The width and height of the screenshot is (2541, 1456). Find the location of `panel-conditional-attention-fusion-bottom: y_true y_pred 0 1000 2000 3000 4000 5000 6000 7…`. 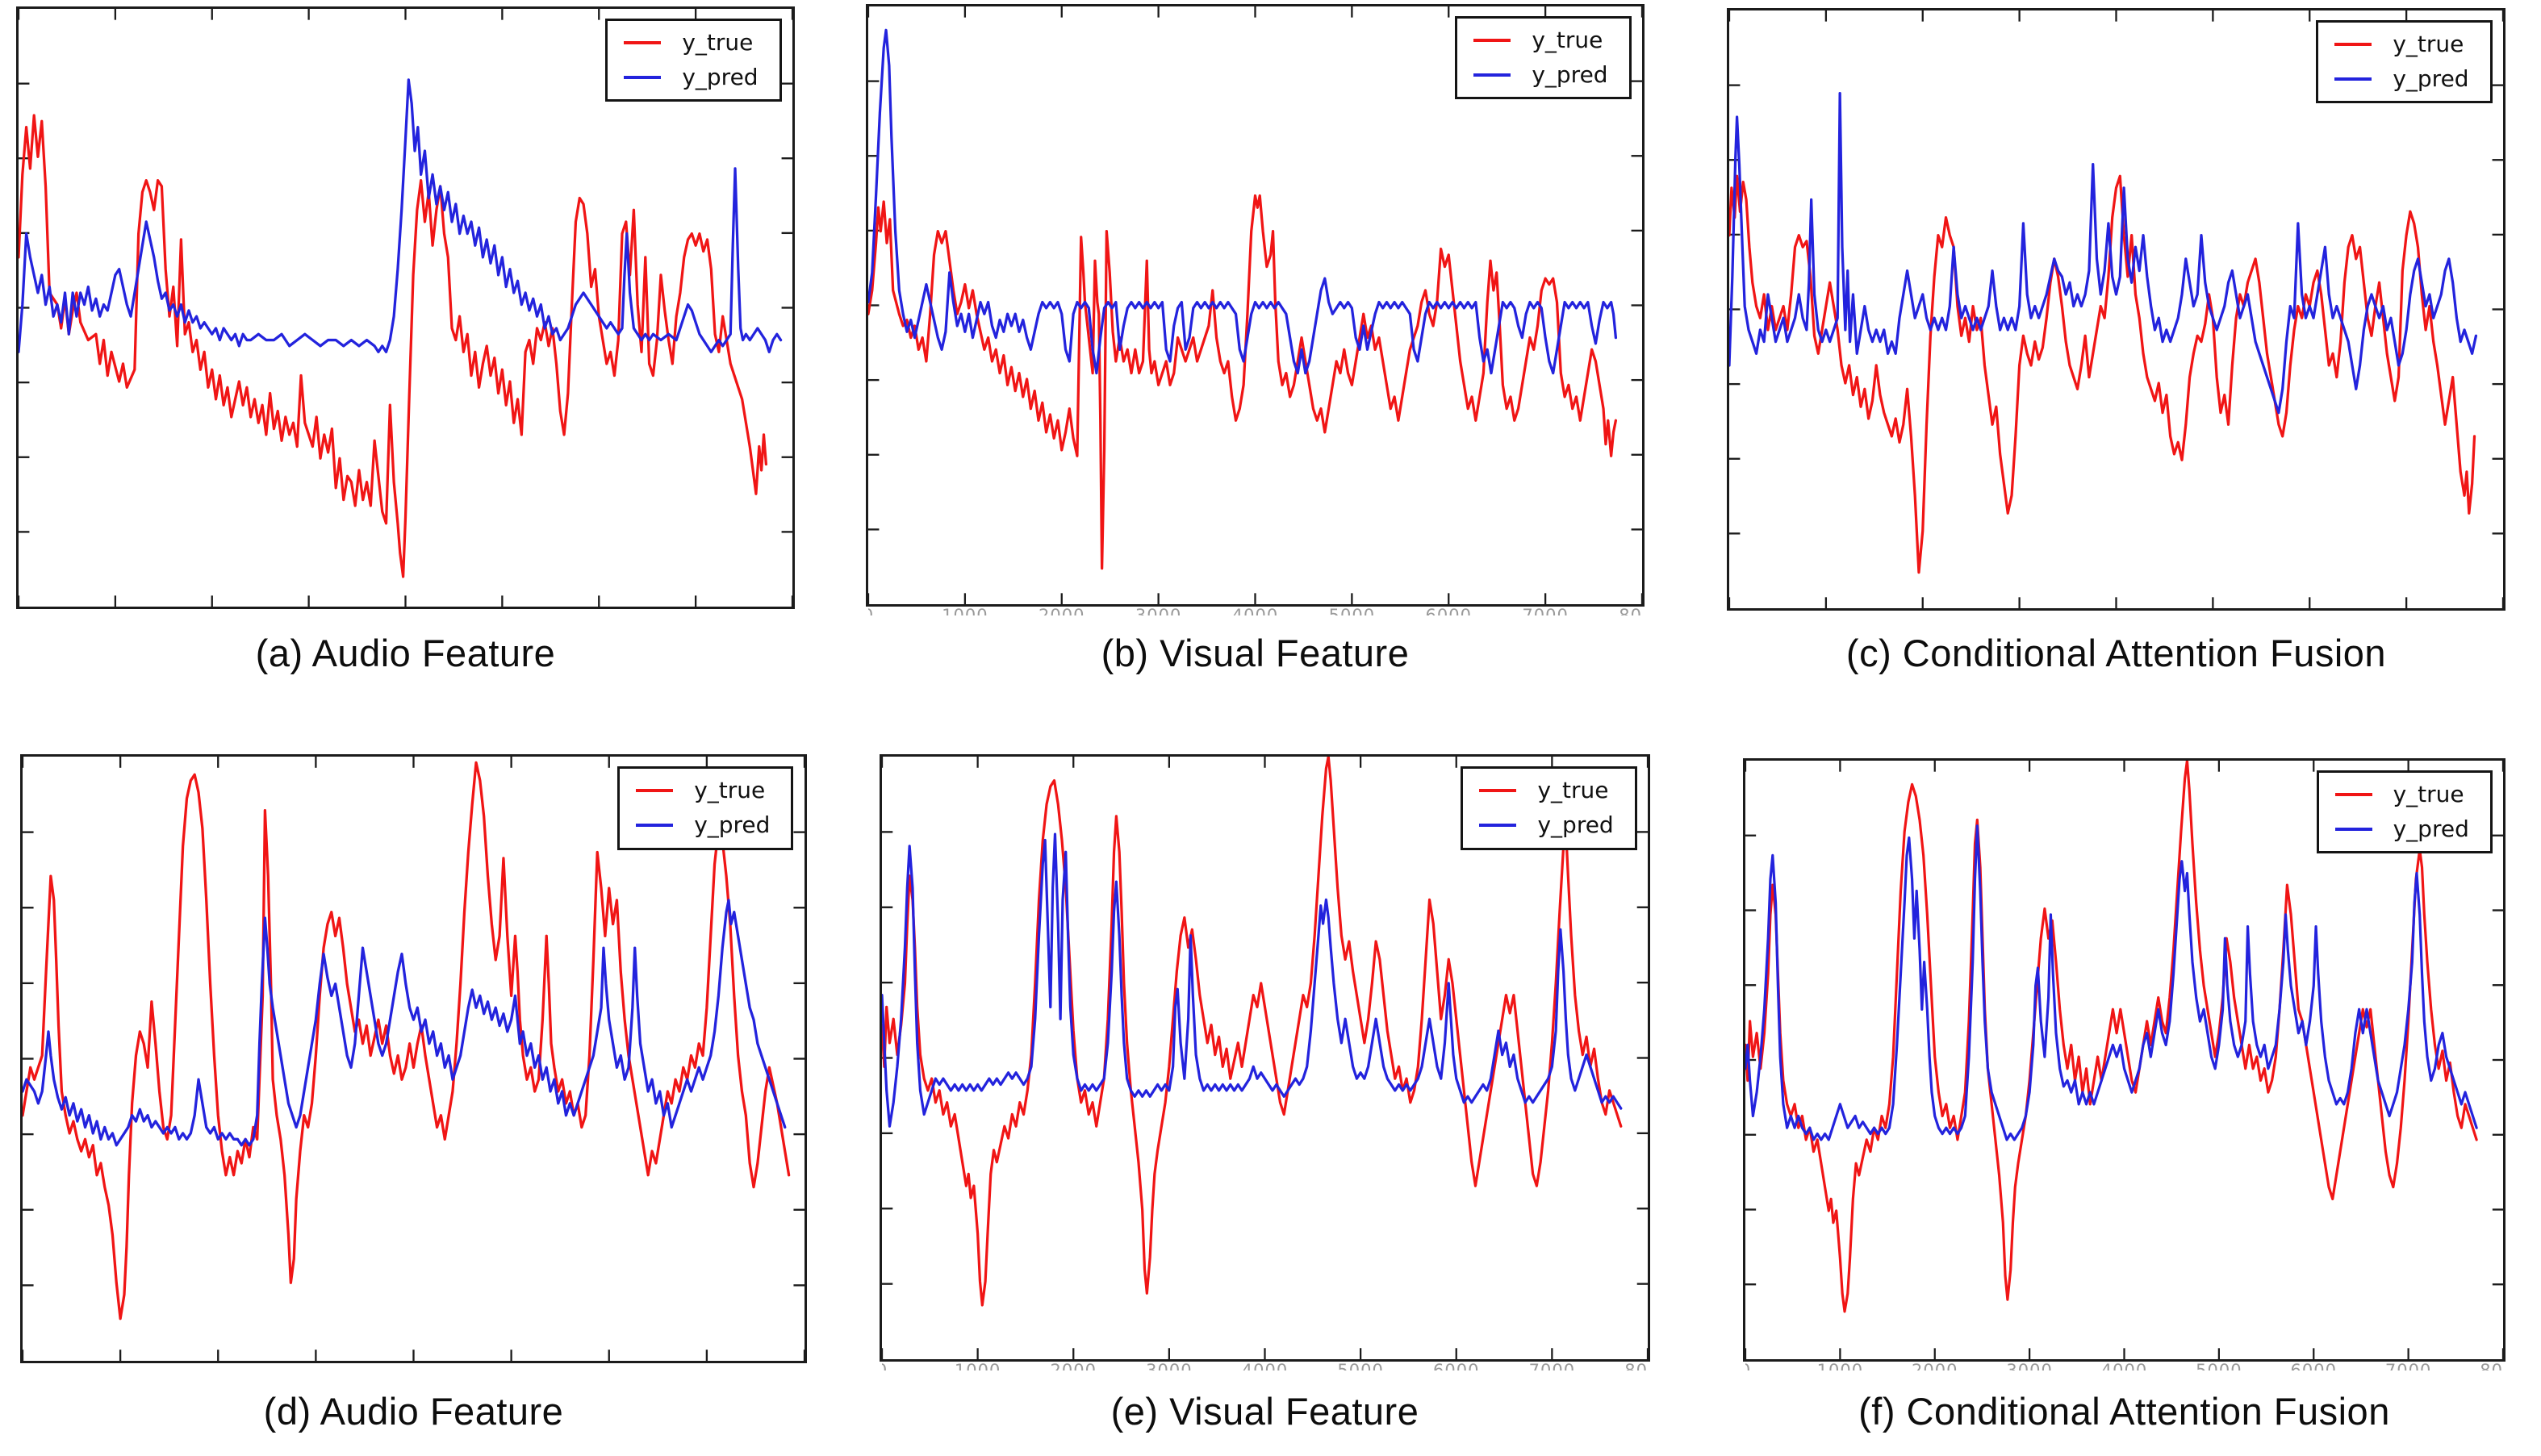

panel-conditional-attention-fusion-bottom: y_true y_pred 0 1000 2000 3000 4000 5000 6000 7… is located at coordinates (2124, 1064).